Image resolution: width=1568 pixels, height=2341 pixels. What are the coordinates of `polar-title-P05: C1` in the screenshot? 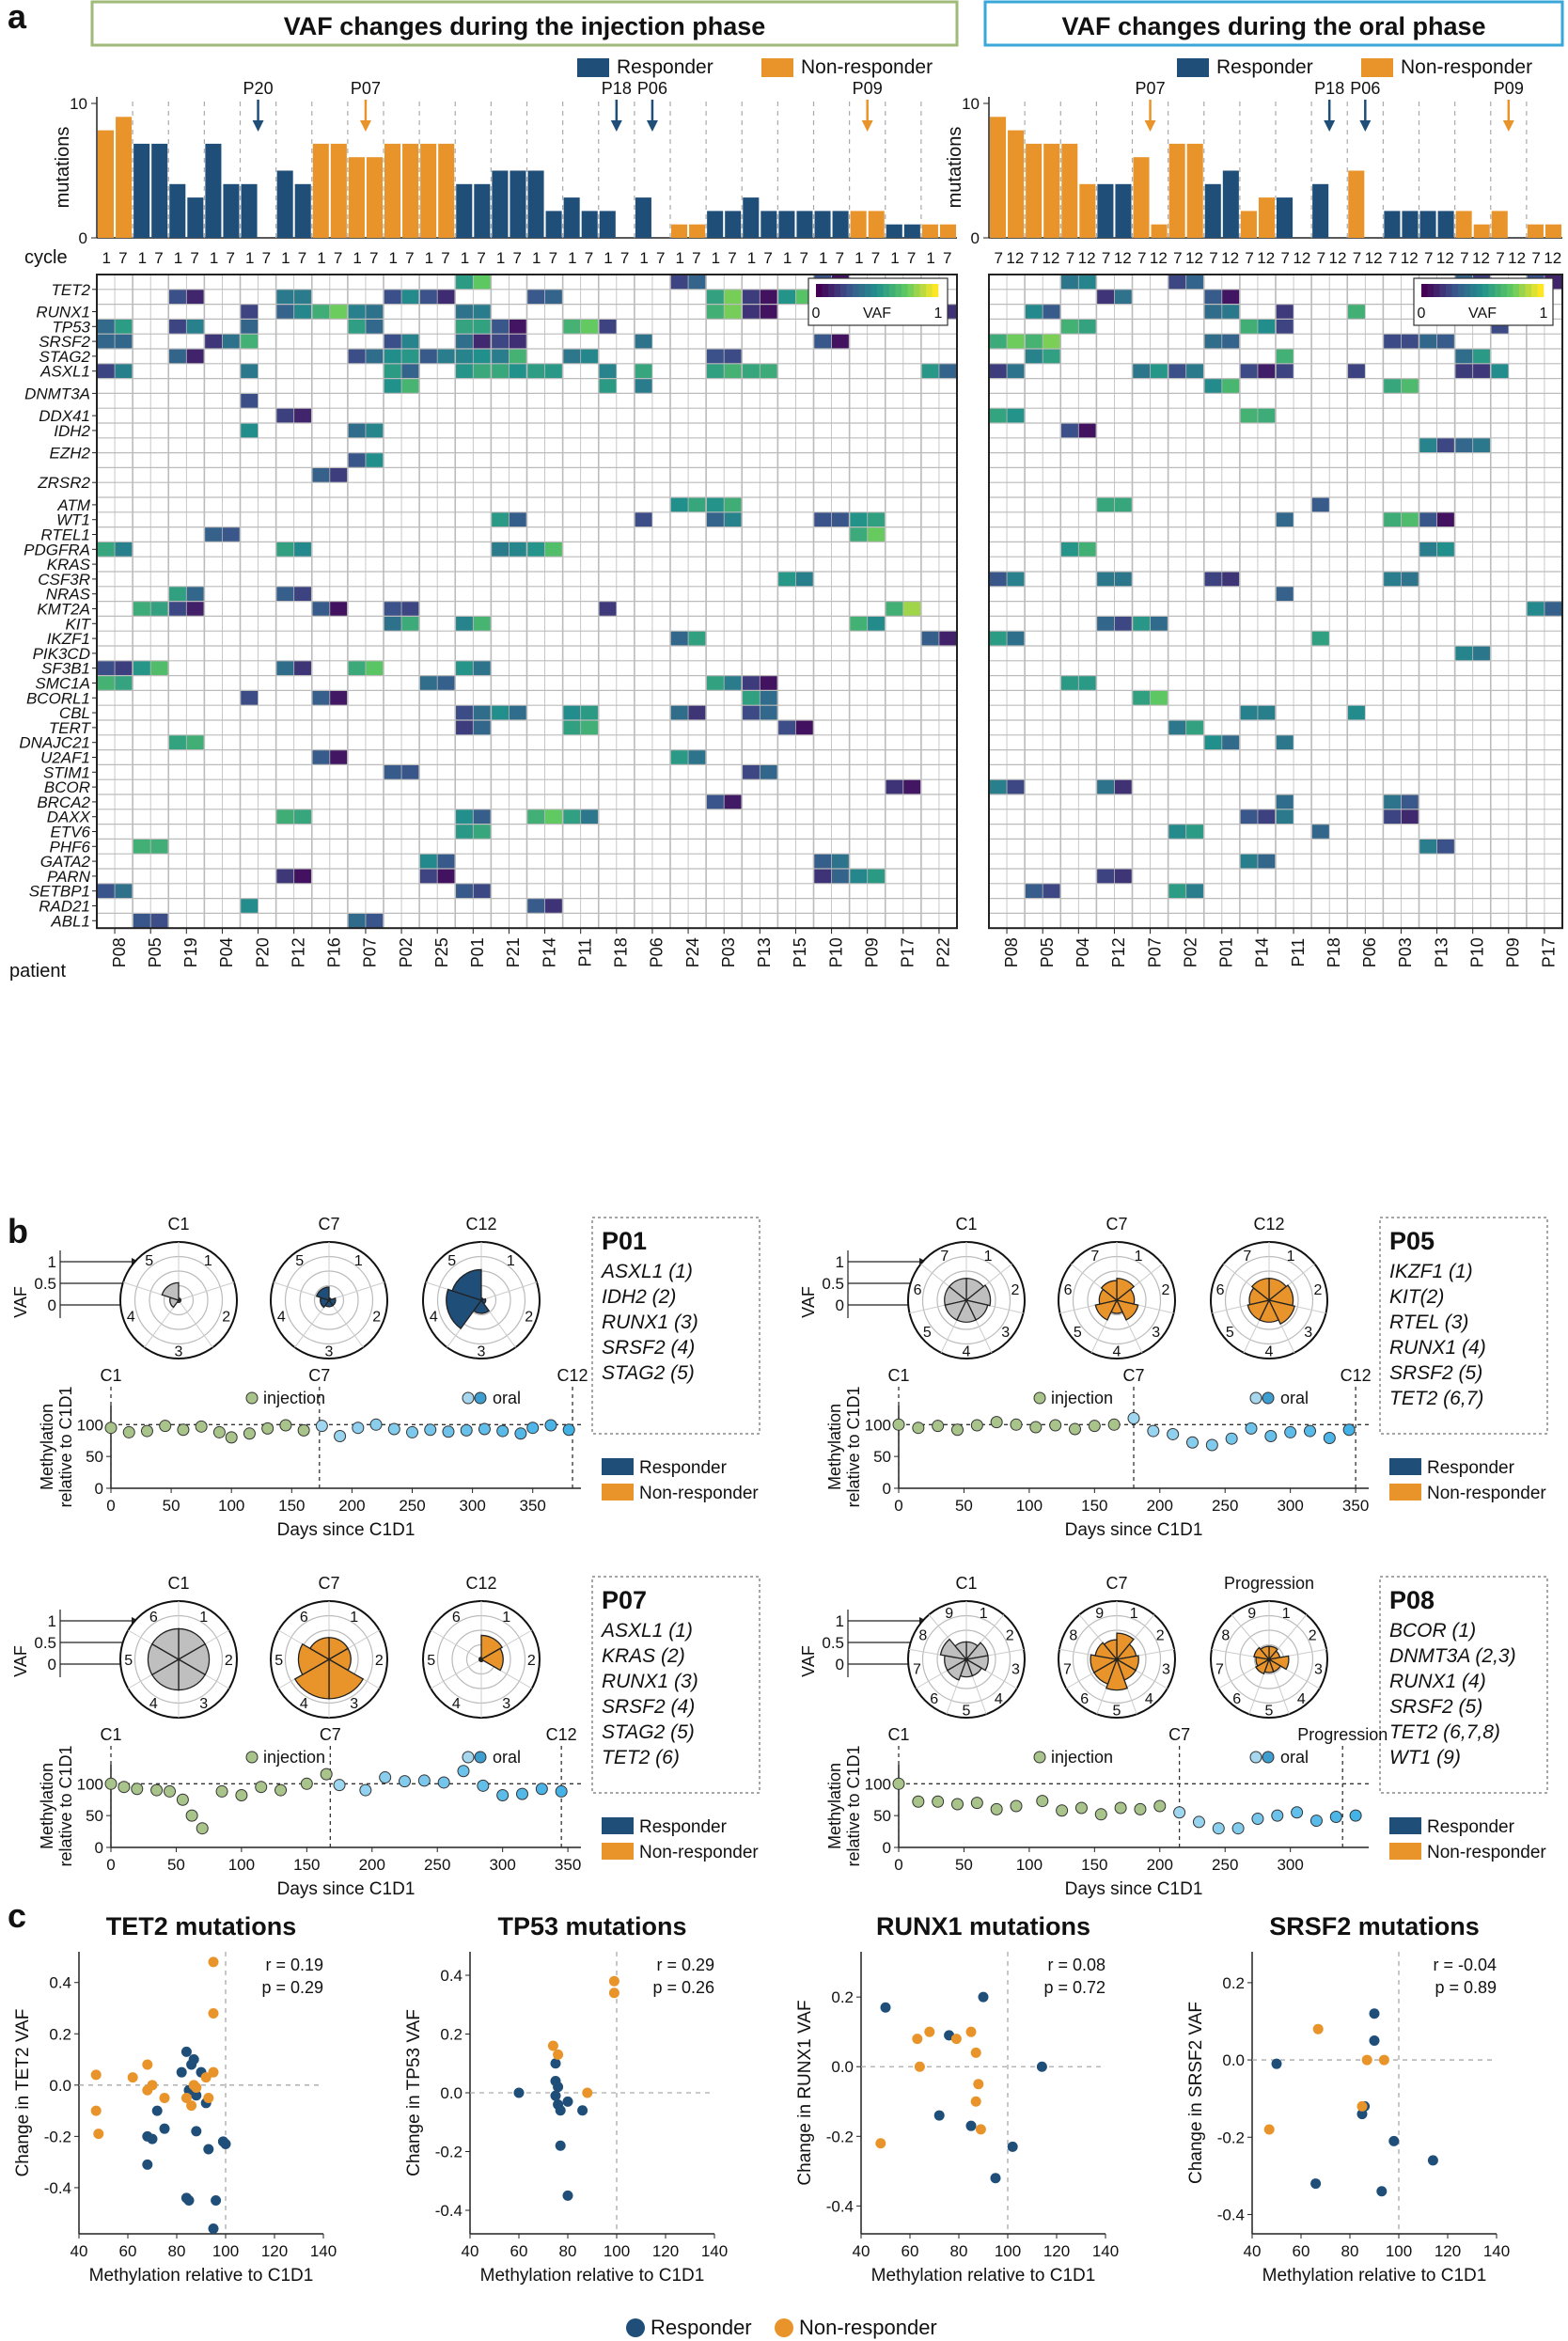 It's located at (966, 1224).